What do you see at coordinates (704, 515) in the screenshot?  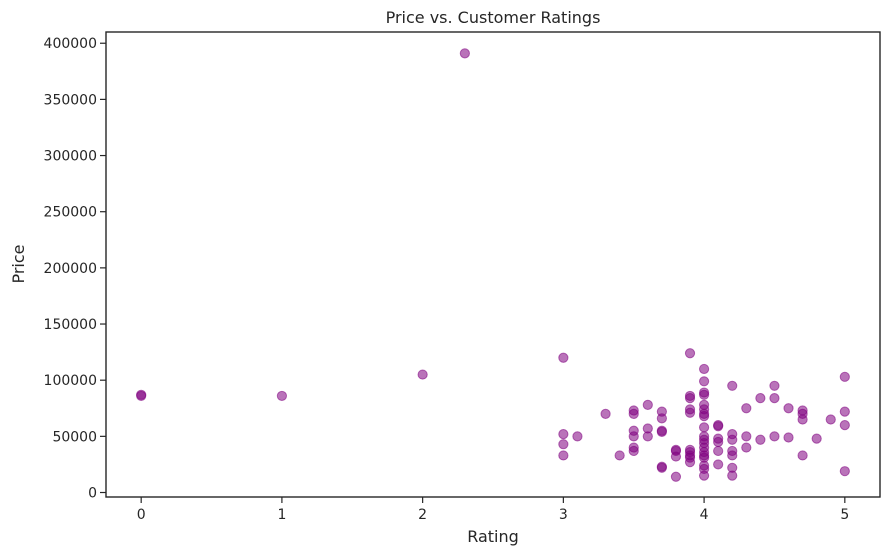 I see `x-tick-label: 4` at bounding box center [704, 515].